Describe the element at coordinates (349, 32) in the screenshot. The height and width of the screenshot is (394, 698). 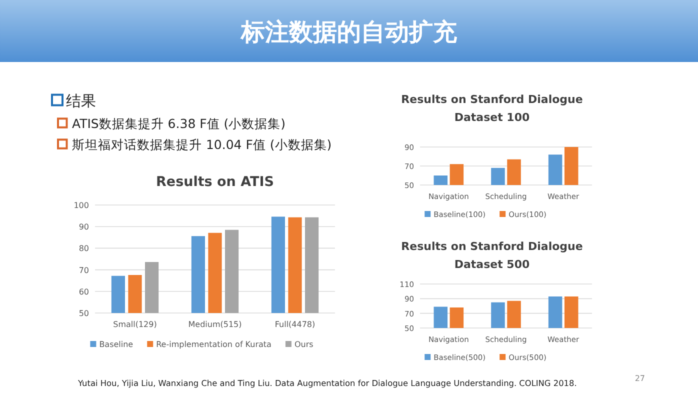
I see `text: 标注数据的自动扩充` at that location.